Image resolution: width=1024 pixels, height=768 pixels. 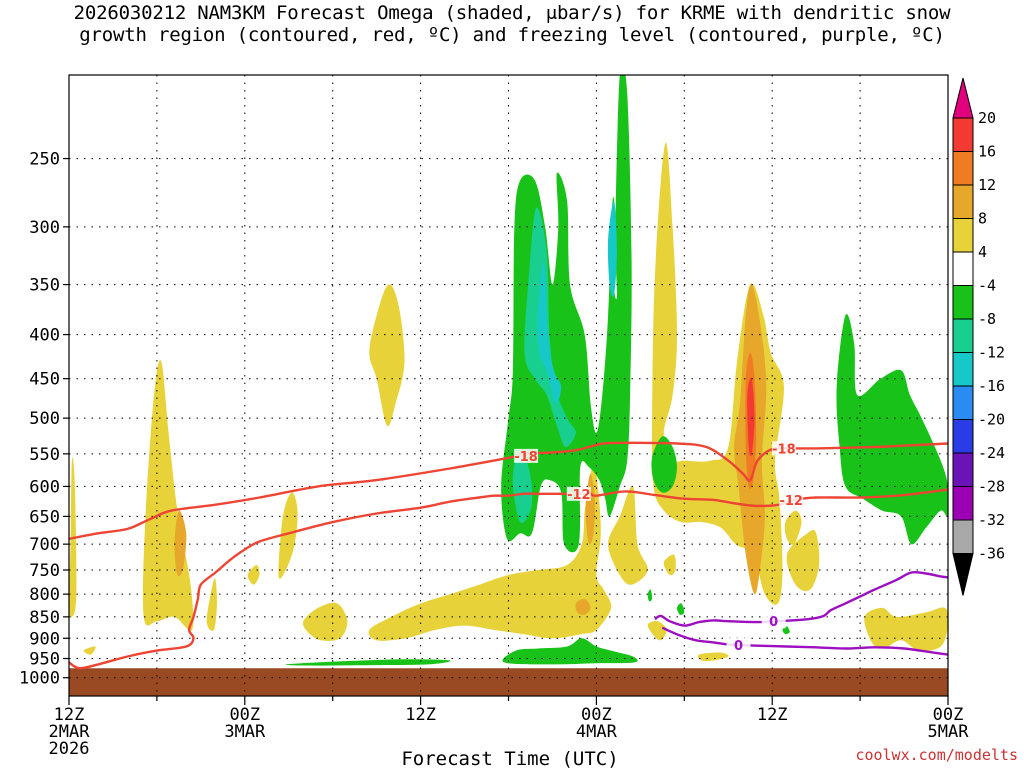 What do you see at coordinates (44, 286) in the screenshot?
I see `y-tick-label: 350` at bounding box center [44, 286].